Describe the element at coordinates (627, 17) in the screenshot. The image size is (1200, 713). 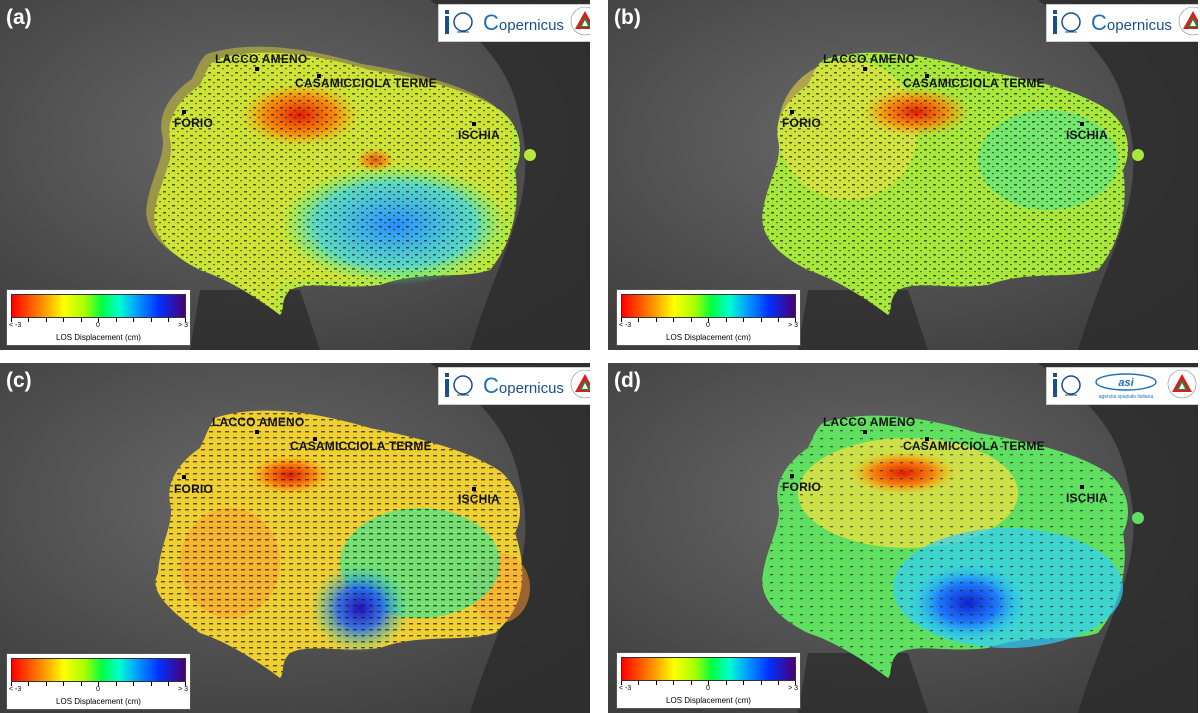
I see `panel-label: (b)` at that location.